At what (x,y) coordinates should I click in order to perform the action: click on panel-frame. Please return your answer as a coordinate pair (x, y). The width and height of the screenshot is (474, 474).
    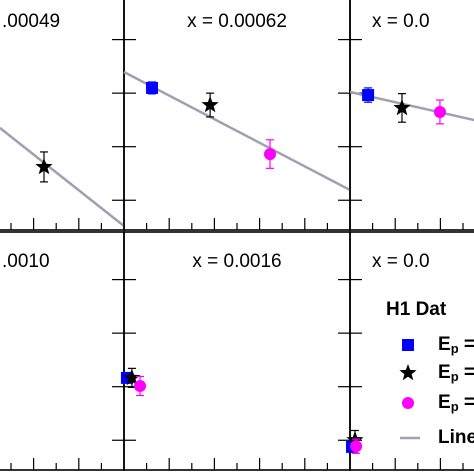
    Looking at the image, I should click on (62, 115).